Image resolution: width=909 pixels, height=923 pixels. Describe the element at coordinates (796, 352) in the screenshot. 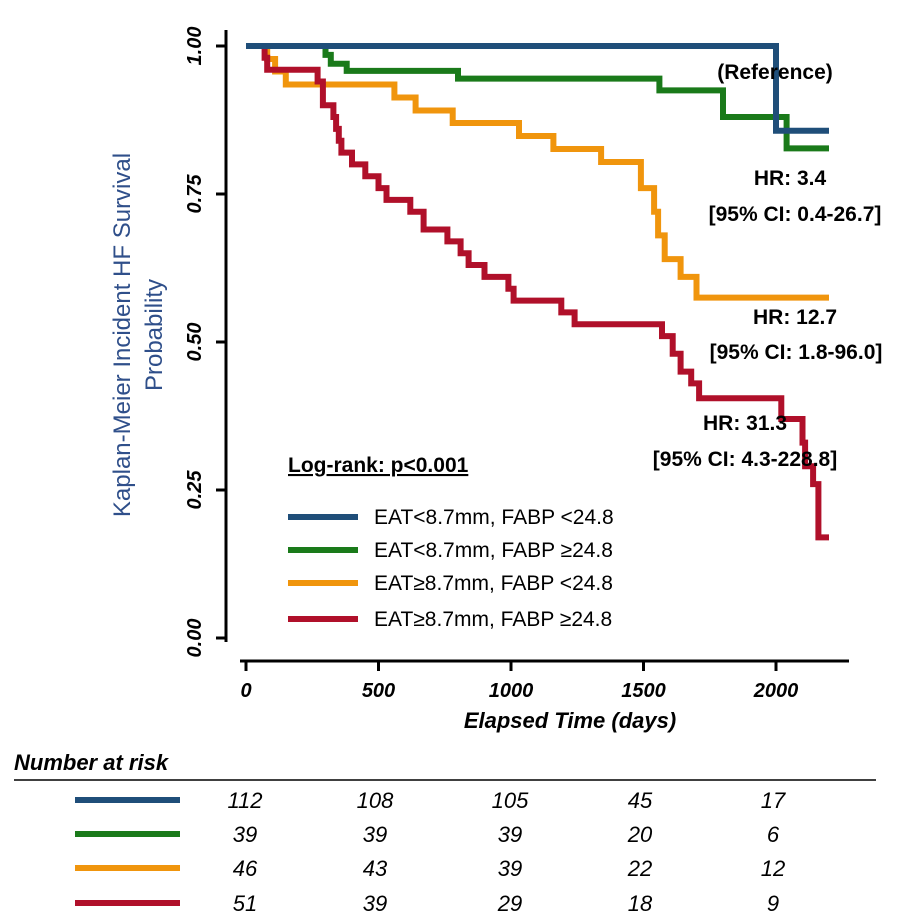

I see `ci-label-2: [95% CI: 1.8-96.0]` at that location.